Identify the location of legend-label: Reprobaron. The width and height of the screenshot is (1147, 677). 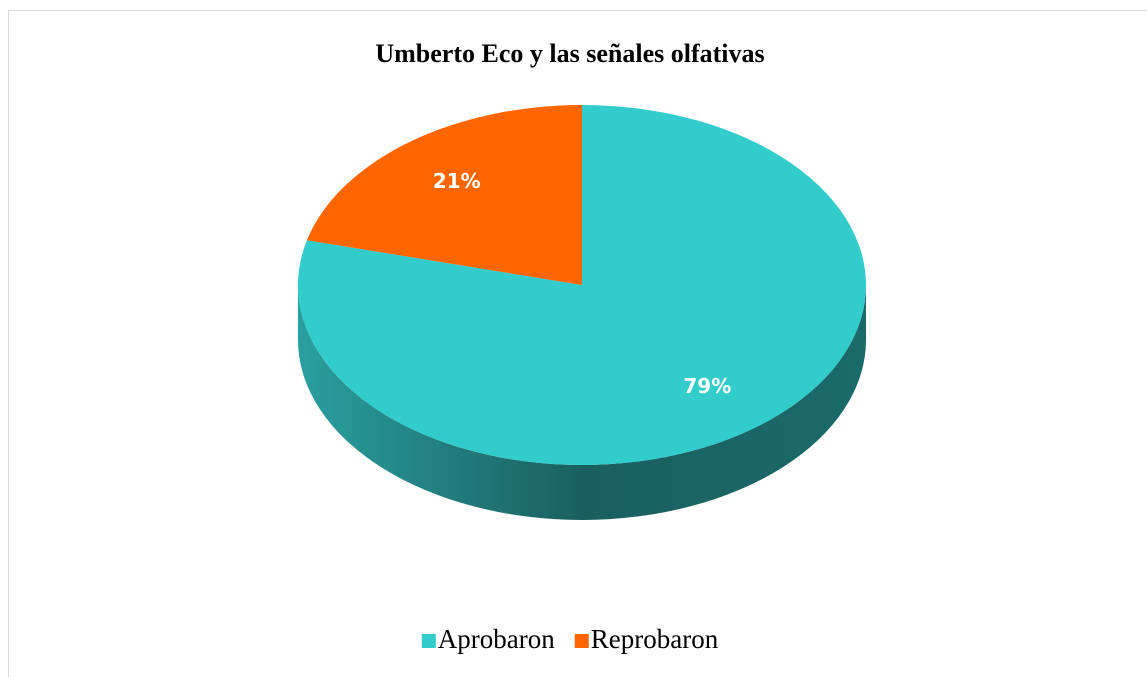
(655, 639).